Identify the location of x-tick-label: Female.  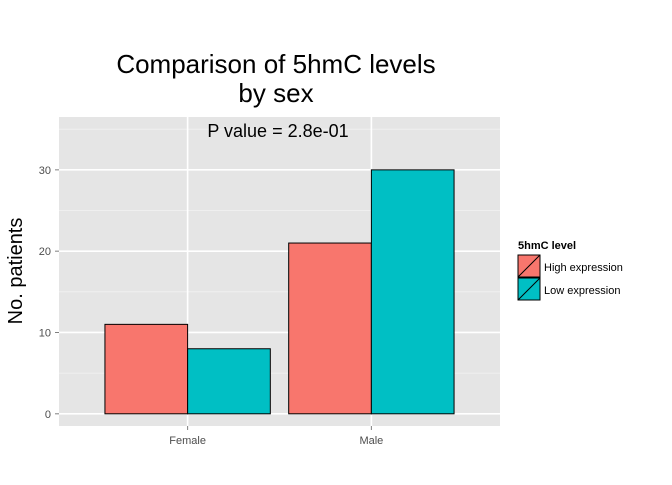
(187, 441).